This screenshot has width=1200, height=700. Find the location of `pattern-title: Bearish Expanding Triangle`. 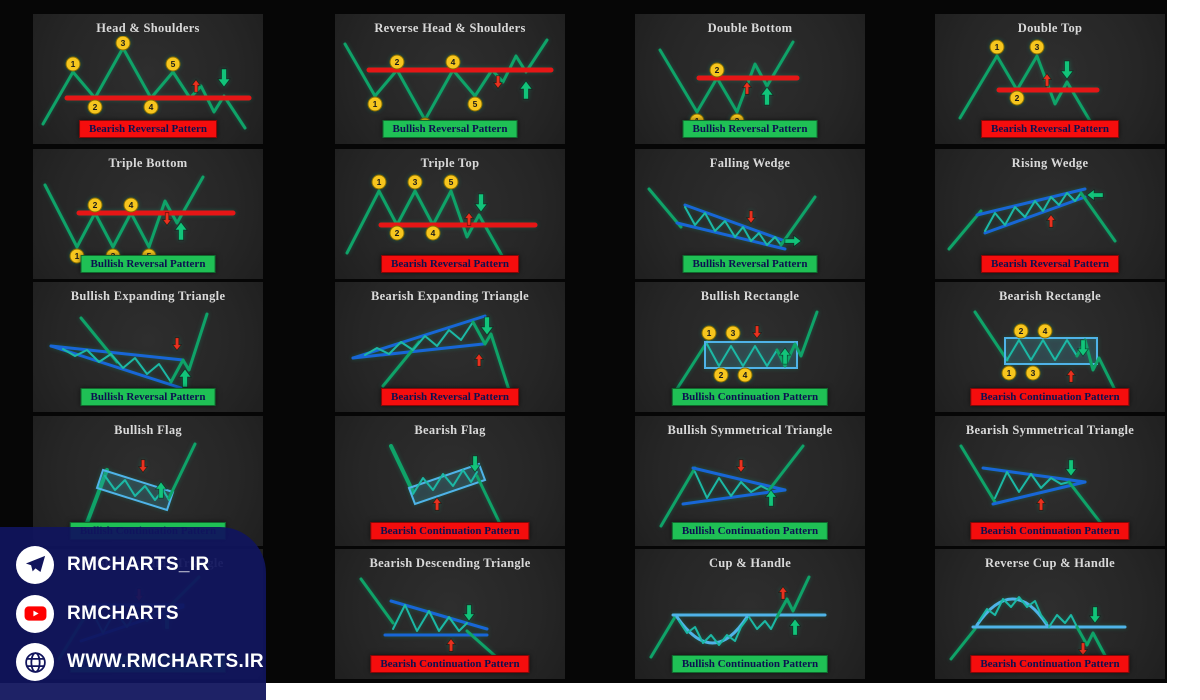

pattern-title: Bearish Expanding Triangle is located at coordinates (450, 296).